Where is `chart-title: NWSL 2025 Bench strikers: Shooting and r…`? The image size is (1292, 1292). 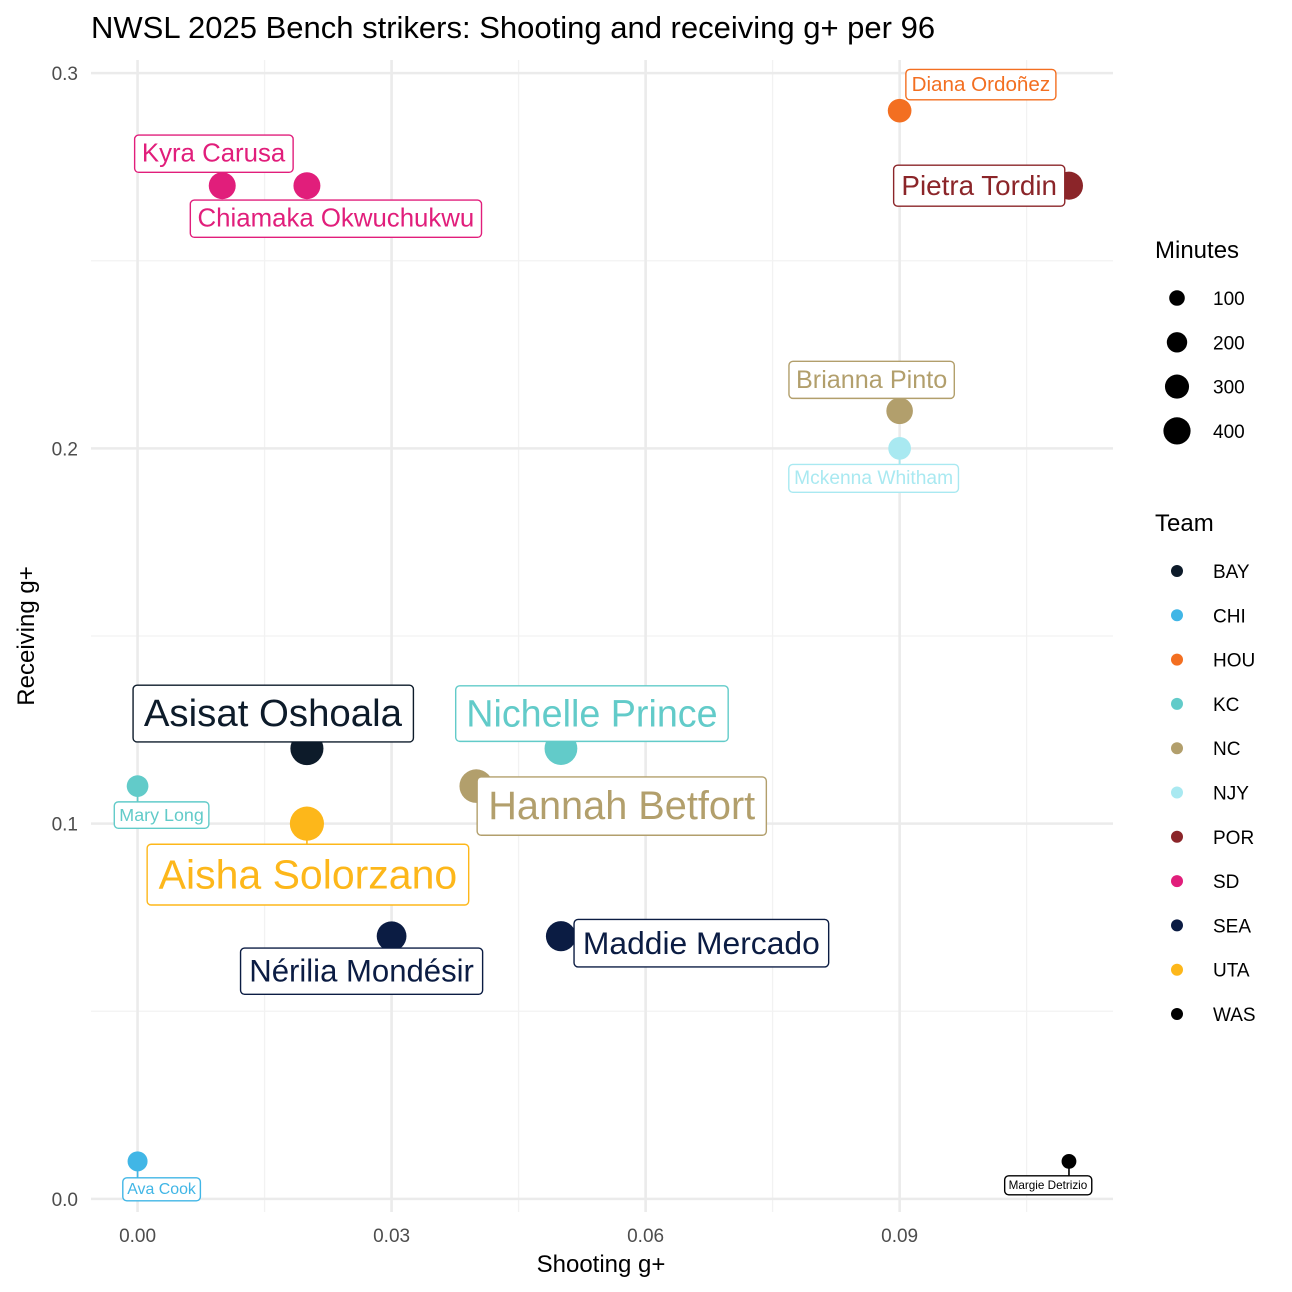 chart-title: NWSL 2025 Bench strikers: Shooting and r… is located at coordinates (513, 27).